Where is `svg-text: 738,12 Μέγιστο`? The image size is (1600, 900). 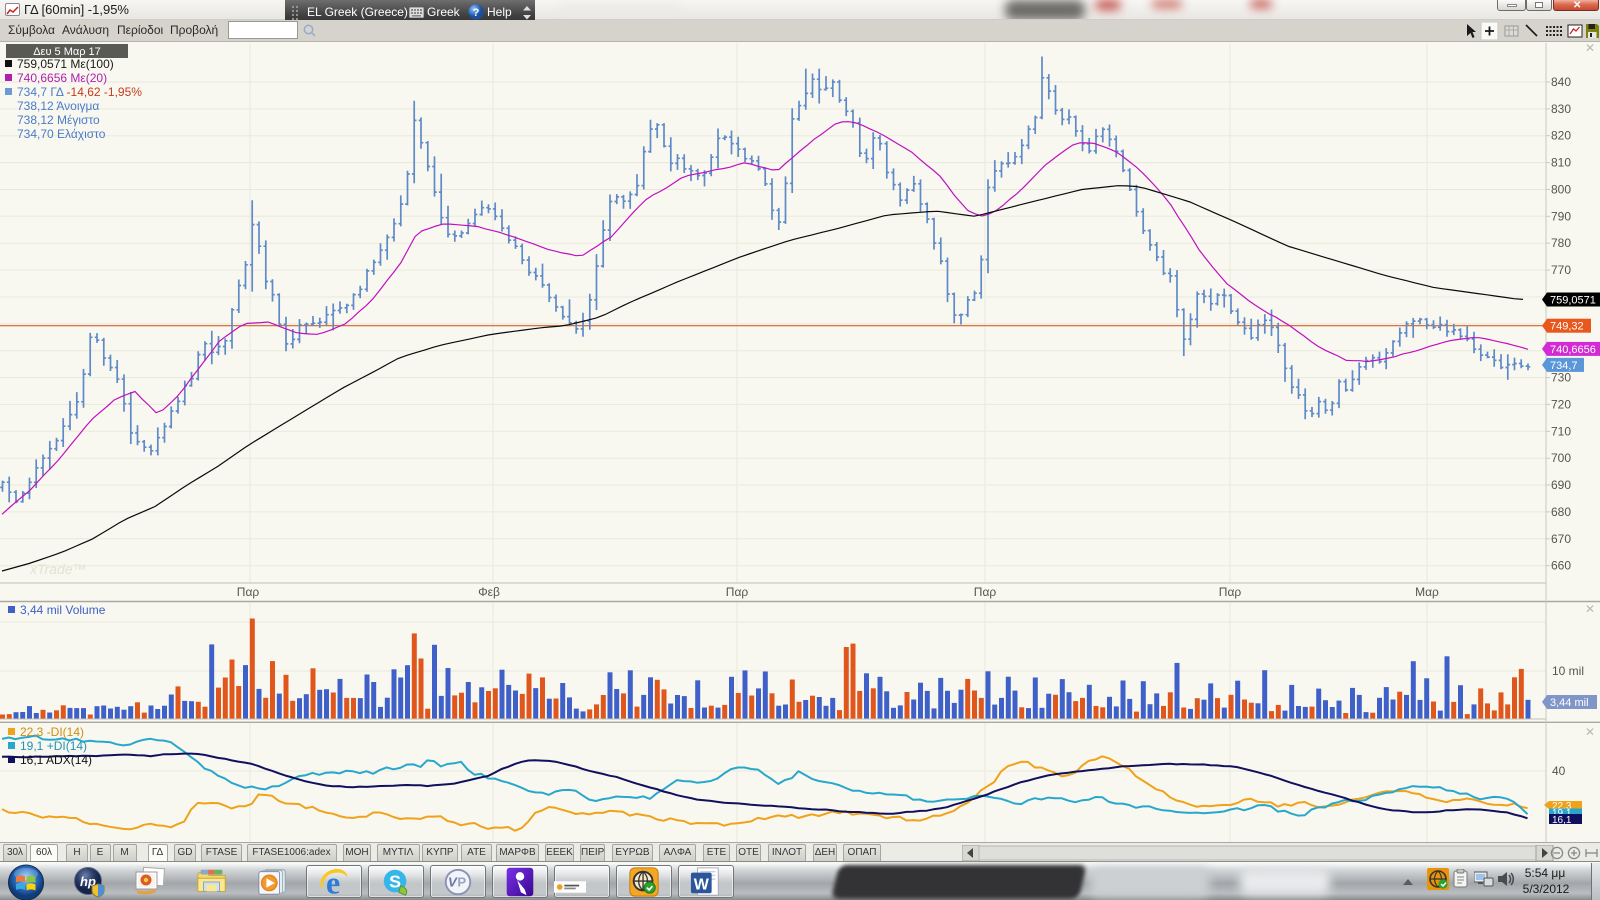 svg-text: 738,12 Μέγιστο is located at coordinates (58, 120).